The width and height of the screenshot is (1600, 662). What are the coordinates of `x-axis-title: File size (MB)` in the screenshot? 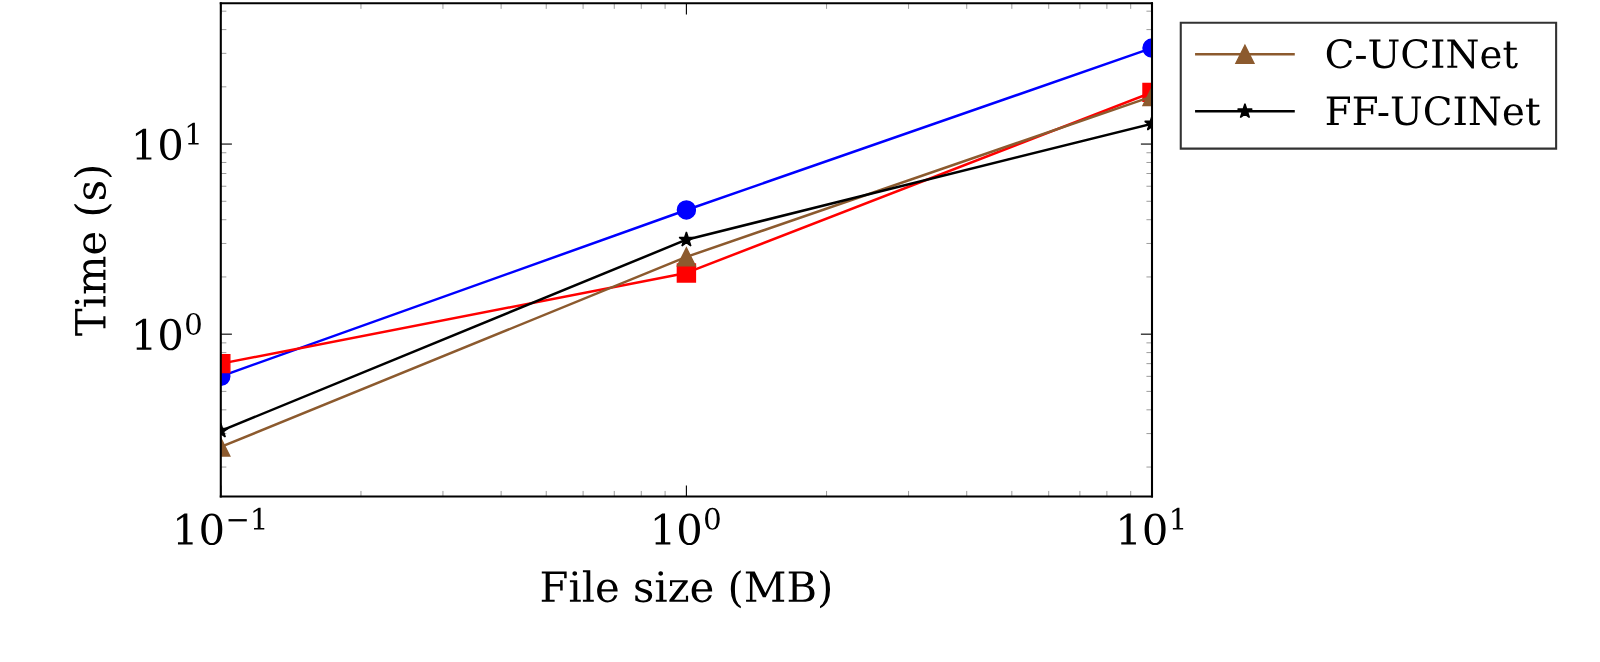 It's located at (686, 589).